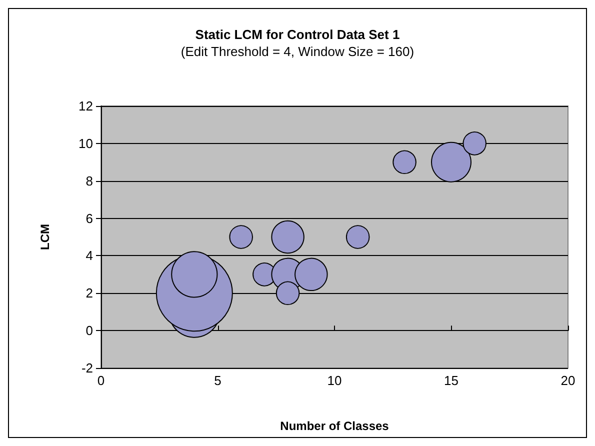  I want to click on y-tick-label: 10, so click(85, 143).